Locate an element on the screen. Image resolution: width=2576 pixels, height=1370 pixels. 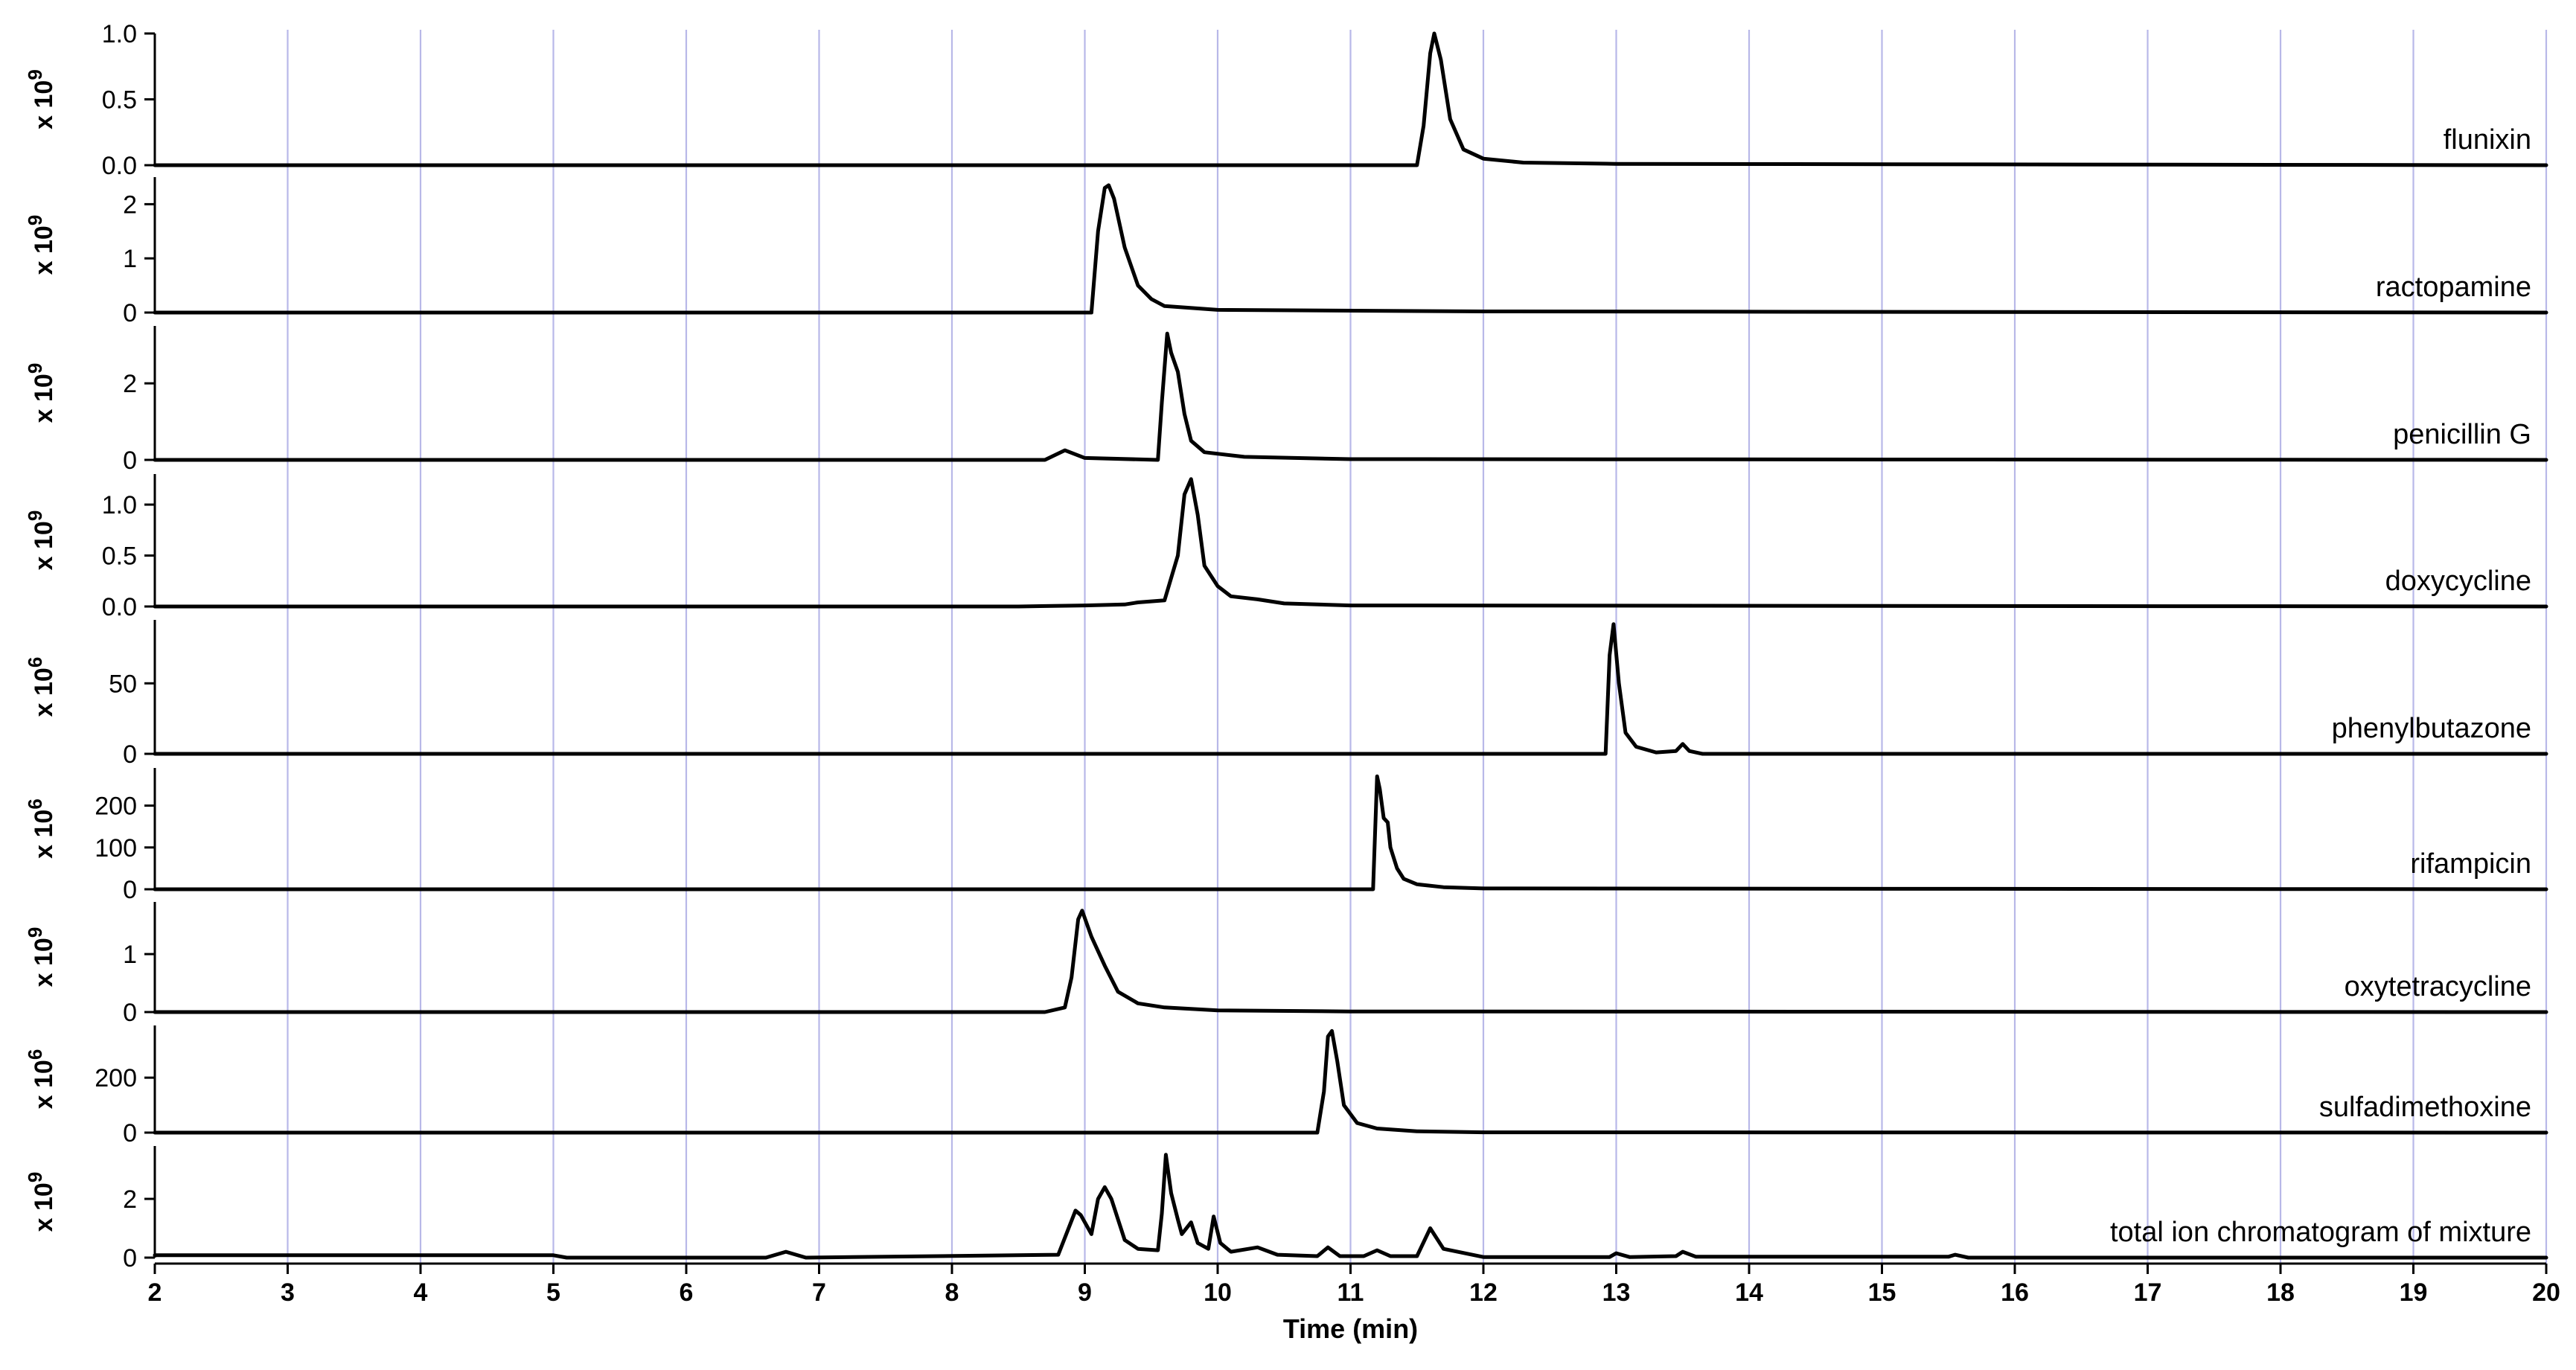
x-axis-title: Time (min) is located at coordinates (1350, 1328).